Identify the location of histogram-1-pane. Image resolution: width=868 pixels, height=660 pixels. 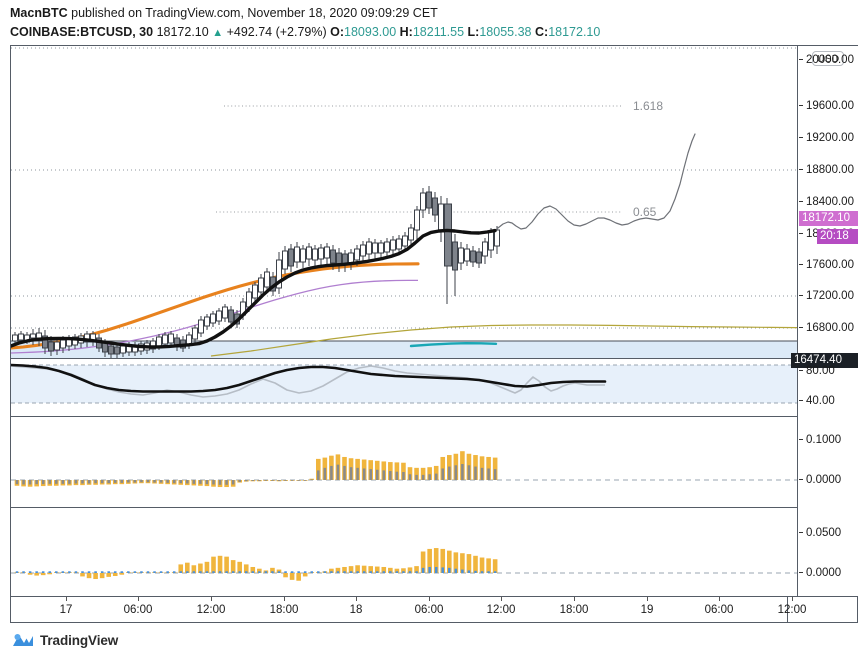
(404, 462).